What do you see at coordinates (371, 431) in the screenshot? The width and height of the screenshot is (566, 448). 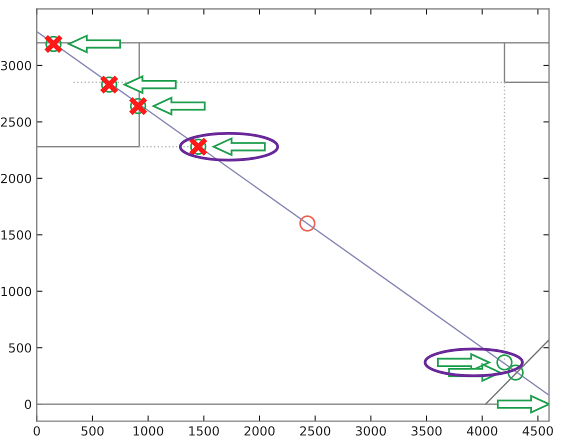 I see `x-tick-label: 3000` at bounding box center [371, 431].